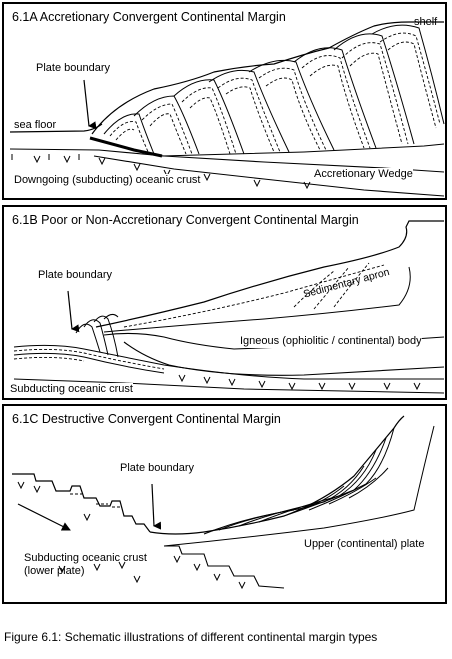  I want to click on lower-plate-sediment, so click(95, 500).